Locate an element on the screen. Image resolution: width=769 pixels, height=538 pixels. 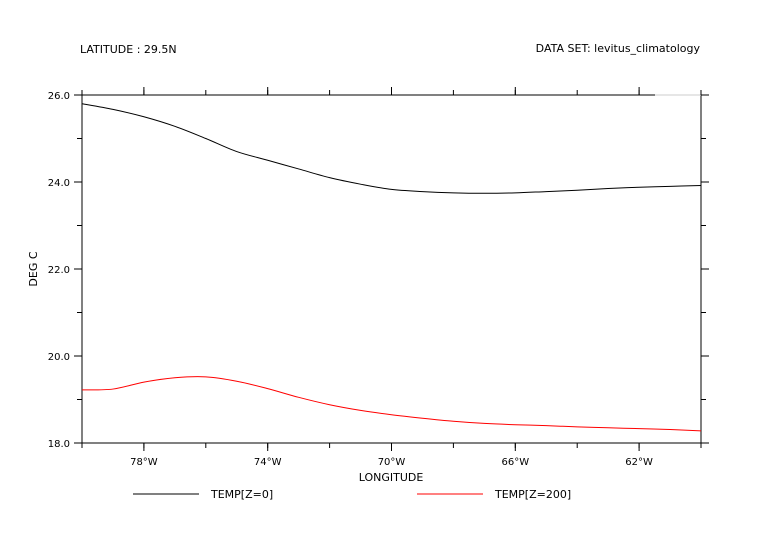
x-tick-label: 66°W is located at coordinates (515, 462).